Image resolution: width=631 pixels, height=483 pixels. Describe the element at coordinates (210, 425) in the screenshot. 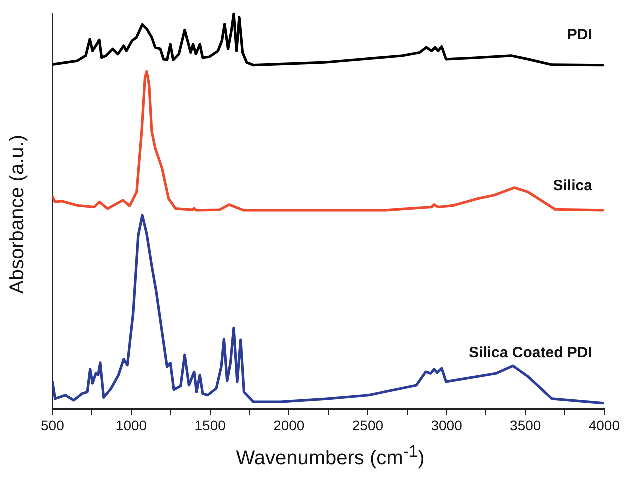

I see `x-tick-label: 1500` at that location.